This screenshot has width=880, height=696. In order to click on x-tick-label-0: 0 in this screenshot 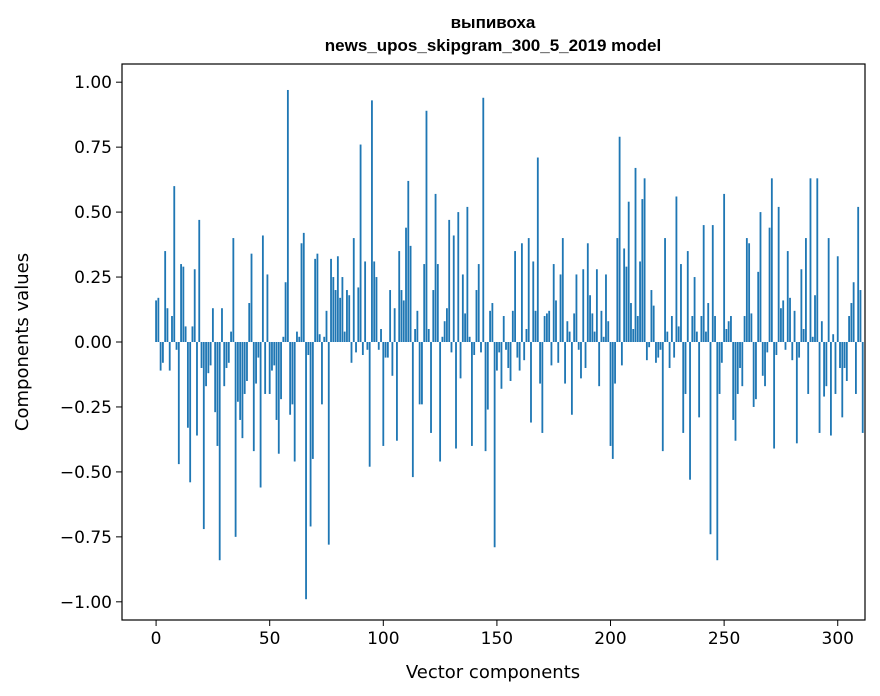, I will do `click(156, 639)`.